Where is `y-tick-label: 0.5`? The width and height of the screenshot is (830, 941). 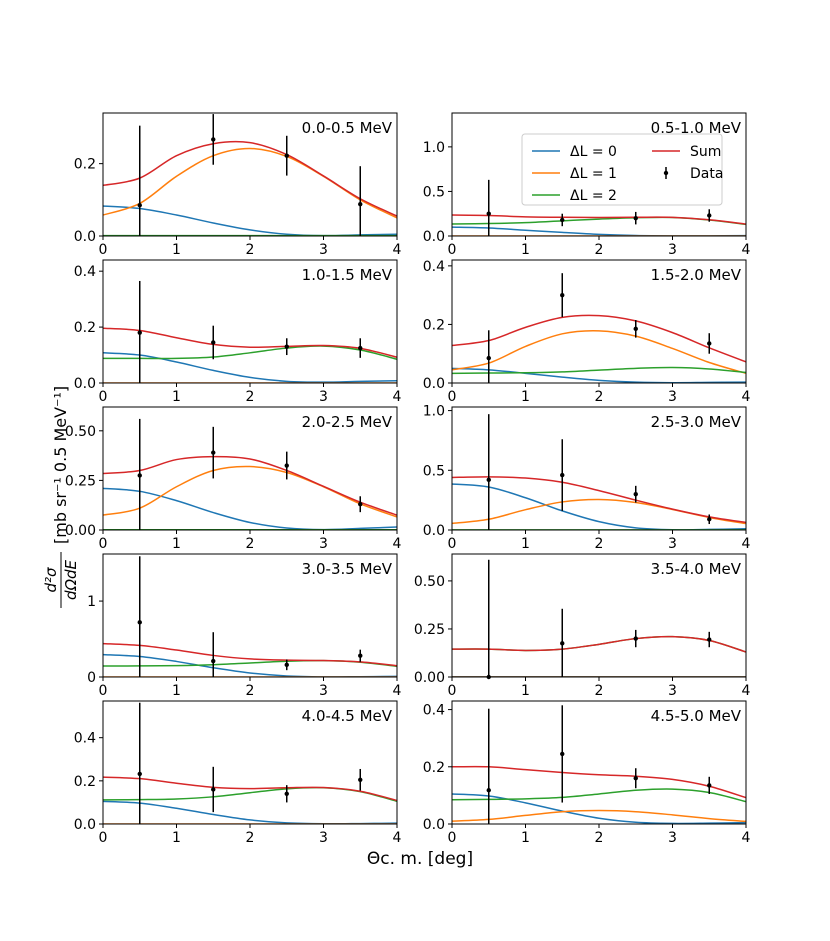
y-tick-label: 0.5 is located at coordinates (434, 192).